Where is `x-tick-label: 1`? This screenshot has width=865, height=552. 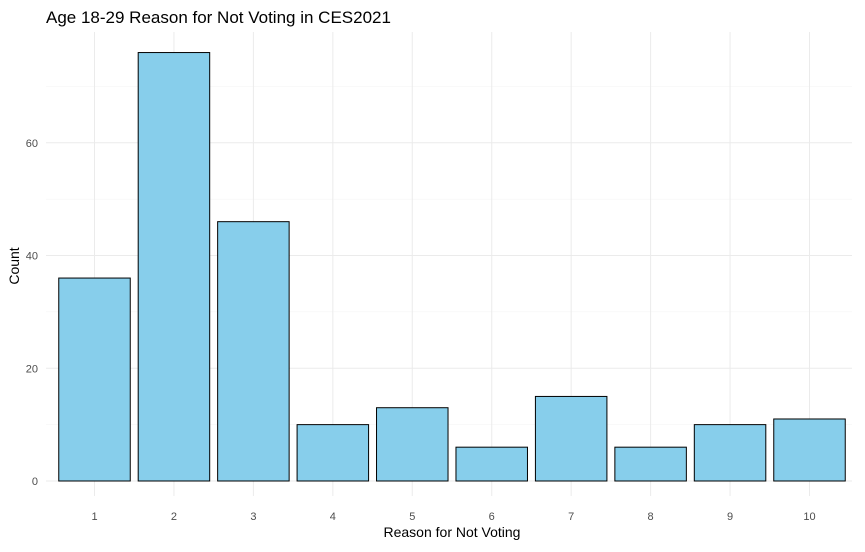 x-tick-label: 1 is located at coordinates (94, 517).